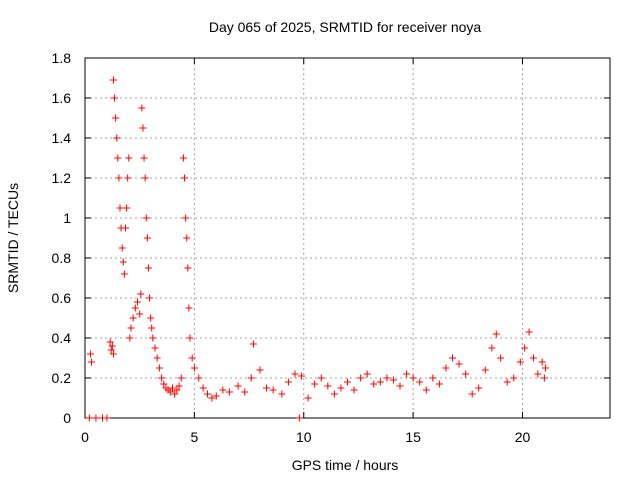  Describe the element at coordinates (85, 437) in the screenshot. I see `x-tick-label: 0` at that location.